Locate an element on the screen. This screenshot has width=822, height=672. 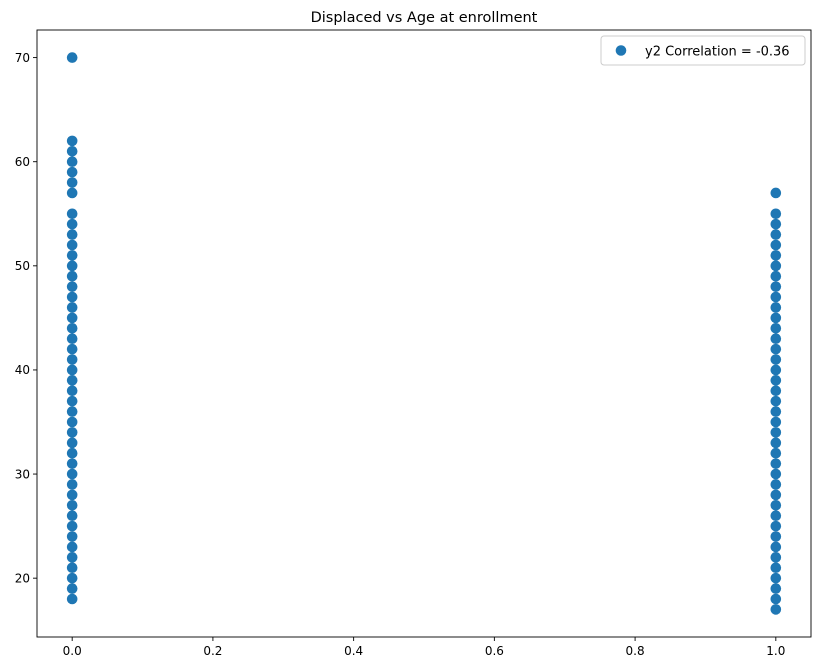
y-tick-label: 20 is located at coordinates (22, 578).